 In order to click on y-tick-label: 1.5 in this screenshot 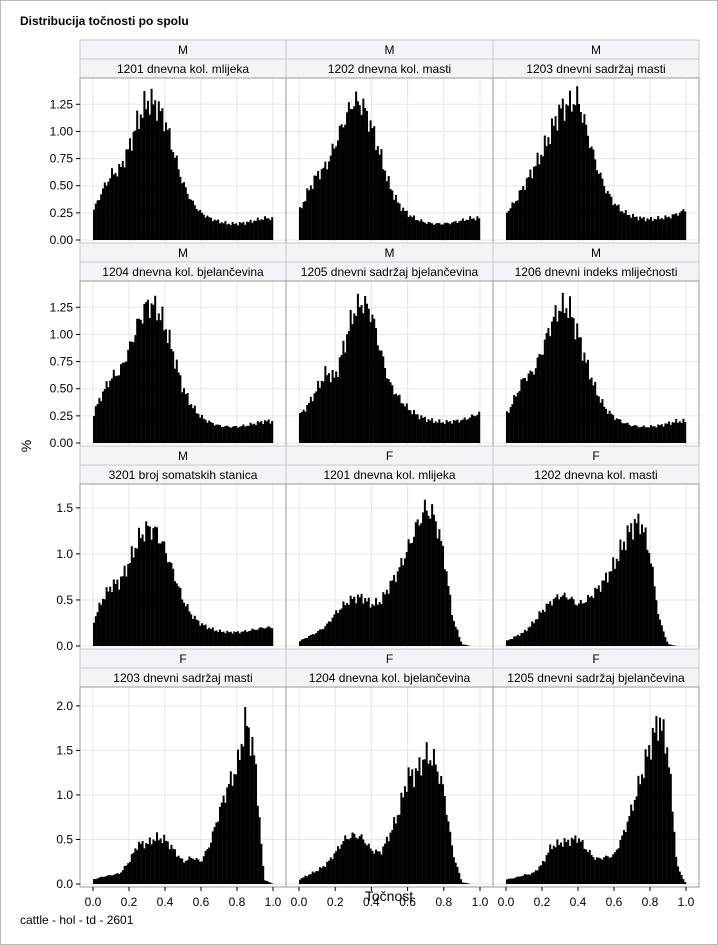, I will do `click(64, 508)`.